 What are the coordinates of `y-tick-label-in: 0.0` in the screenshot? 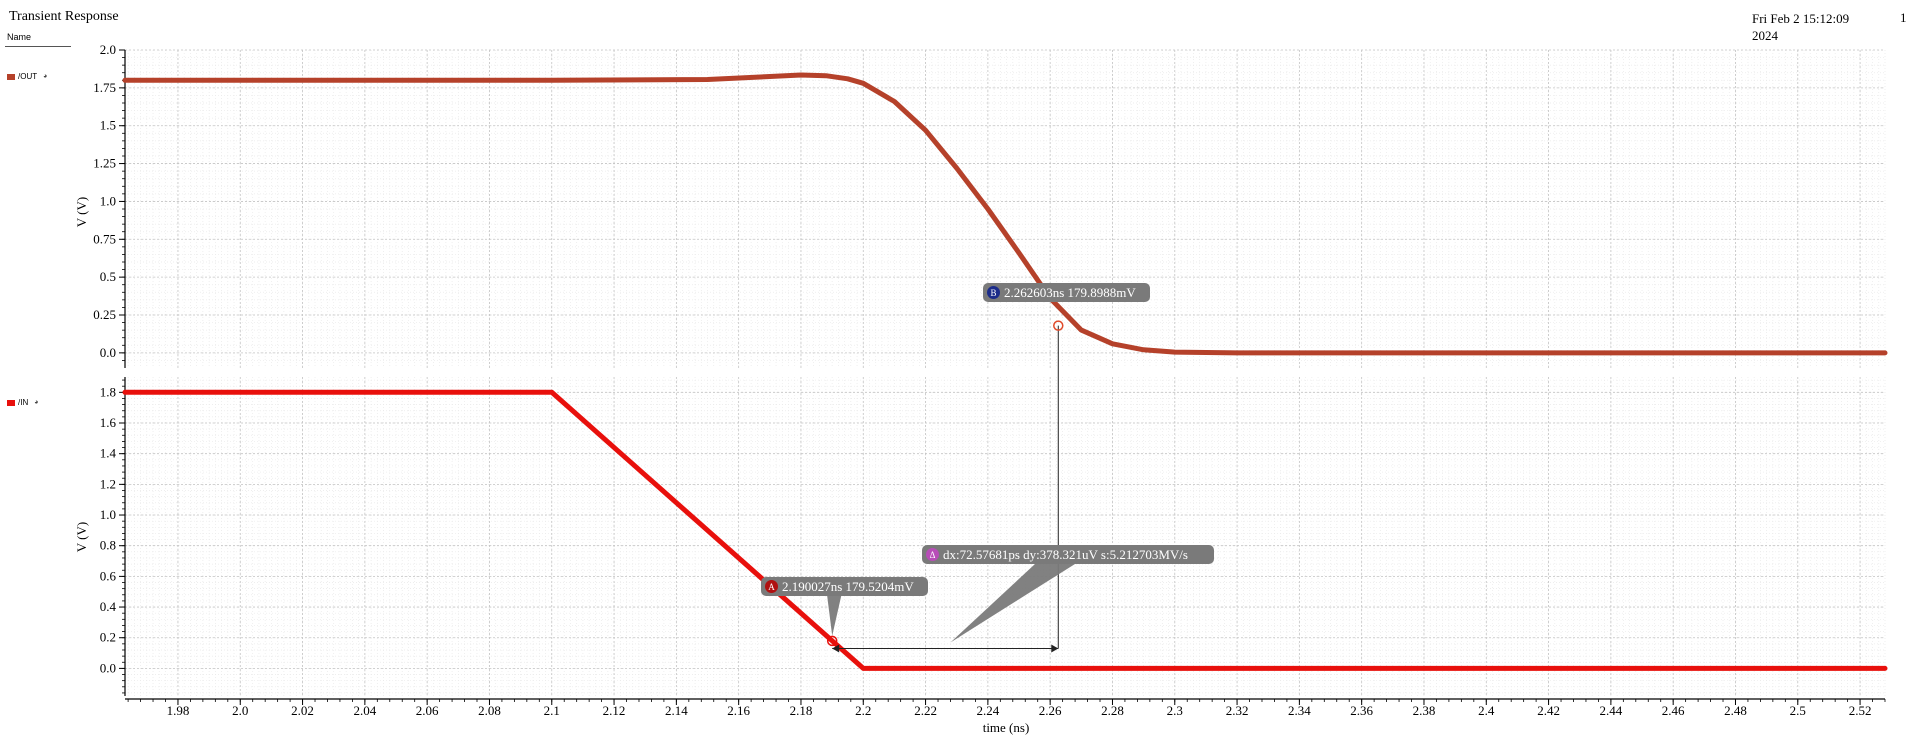 It's located at (108, 667).